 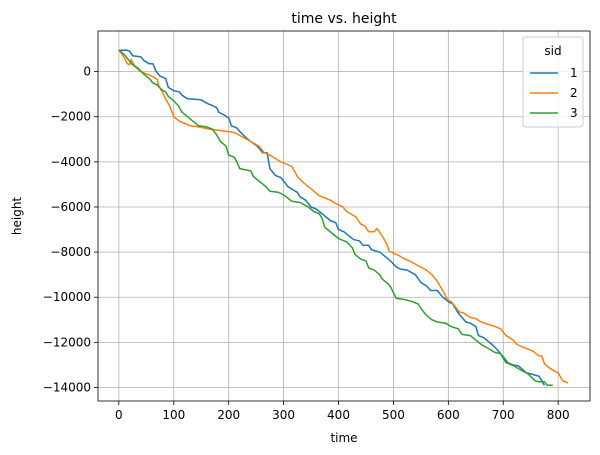 What do you see at coordinates (228, 415) in the screenshot?
I see `x-tick-label: 200` at bounding box center [228, 415].